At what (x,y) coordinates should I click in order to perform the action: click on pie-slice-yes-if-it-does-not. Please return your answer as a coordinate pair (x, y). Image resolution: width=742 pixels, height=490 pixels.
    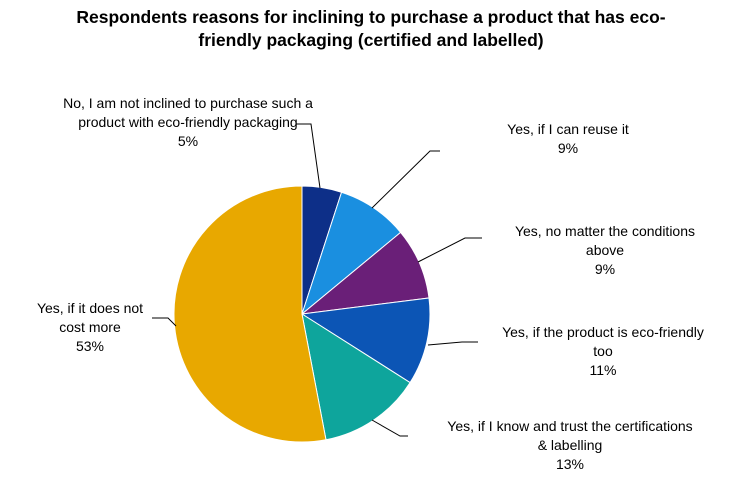
    Looking at the image, I should click on (250, 314).